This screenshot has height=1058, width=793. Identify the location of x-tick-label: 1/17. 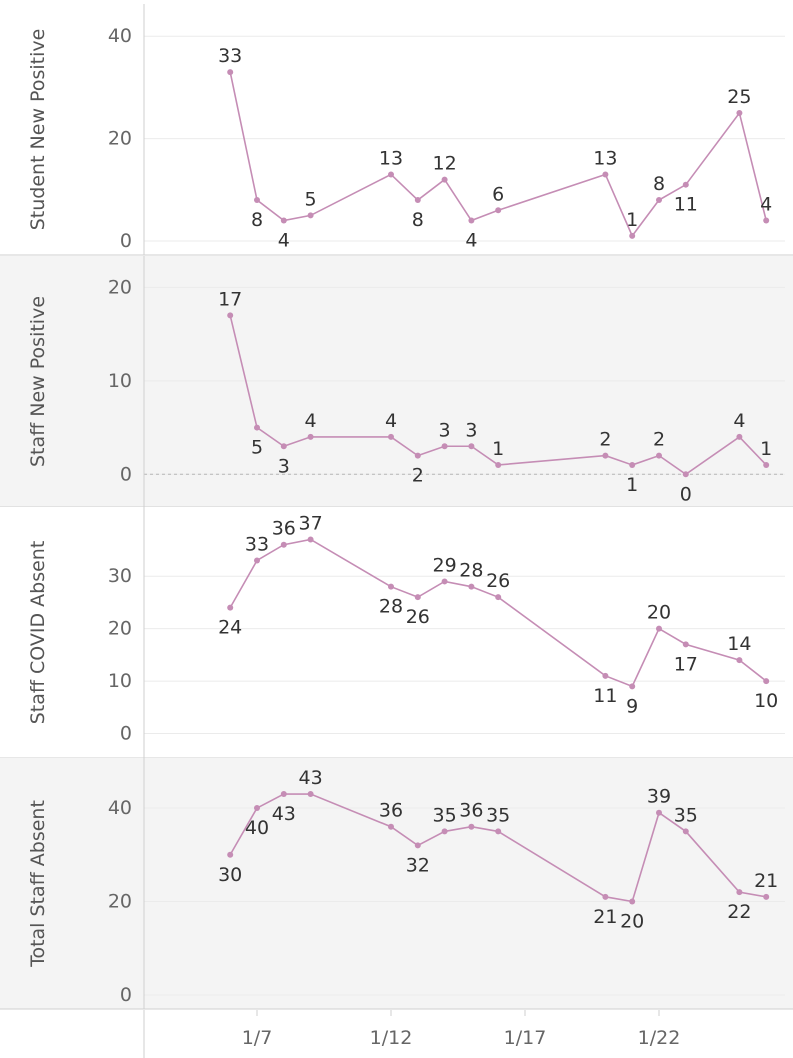
(525, 1038).